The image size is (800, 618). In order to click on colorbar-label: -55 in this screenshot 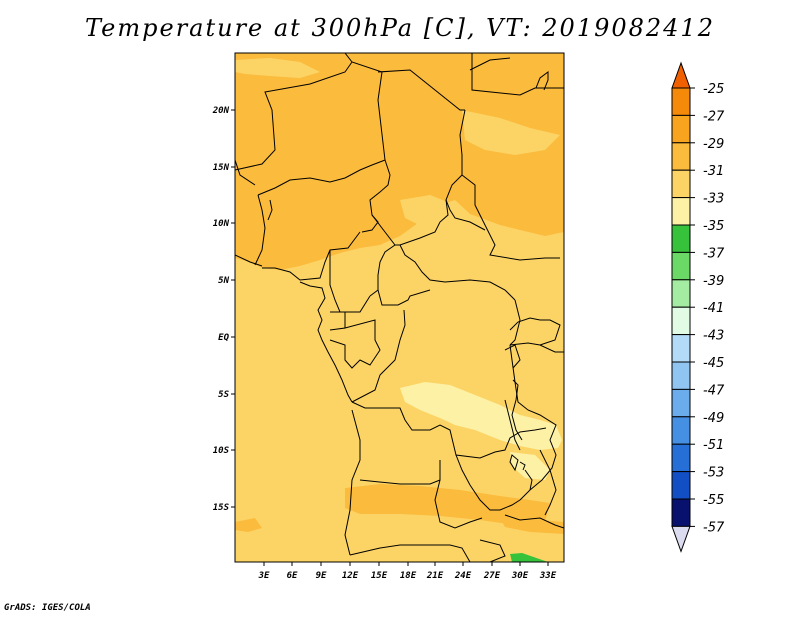, I will do `click(713, 500)`.